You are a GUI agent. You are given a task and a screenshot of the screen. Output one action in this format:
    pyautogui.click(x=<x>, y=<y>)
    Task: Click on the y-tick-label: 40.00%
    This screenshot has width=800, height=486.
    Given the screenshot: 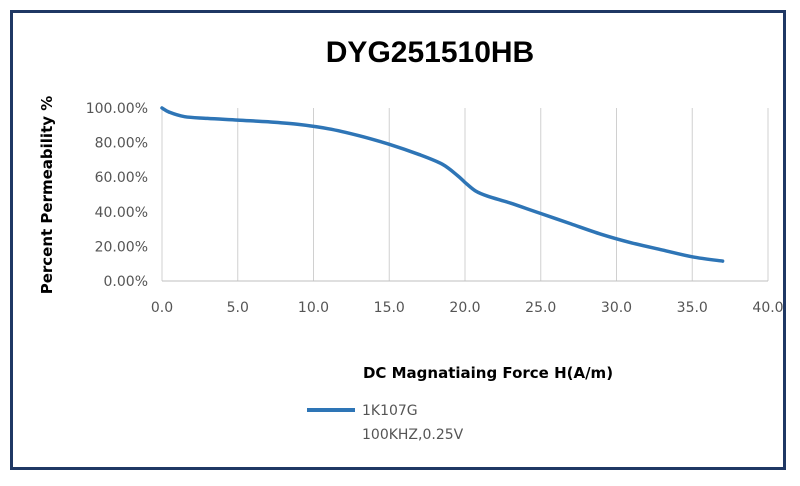 What is the action you would take?
    pyautogui.click(x=121, y=213)
    